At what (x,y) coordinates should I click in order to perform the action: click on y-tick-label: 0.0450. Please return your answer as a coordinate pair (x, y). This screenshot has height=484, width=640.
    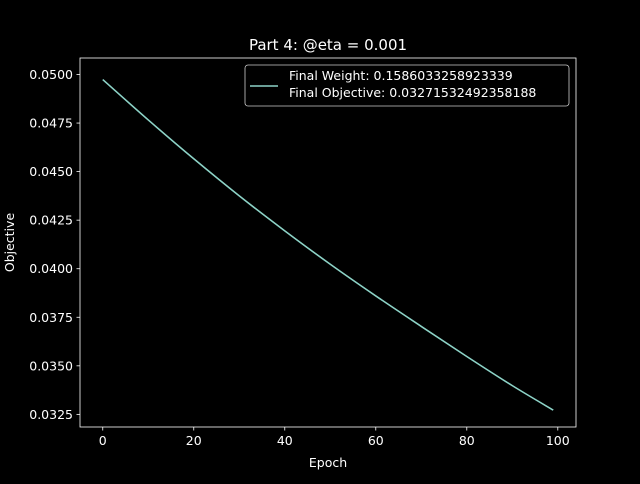
    Looking at the image, I should click on (51, 171).